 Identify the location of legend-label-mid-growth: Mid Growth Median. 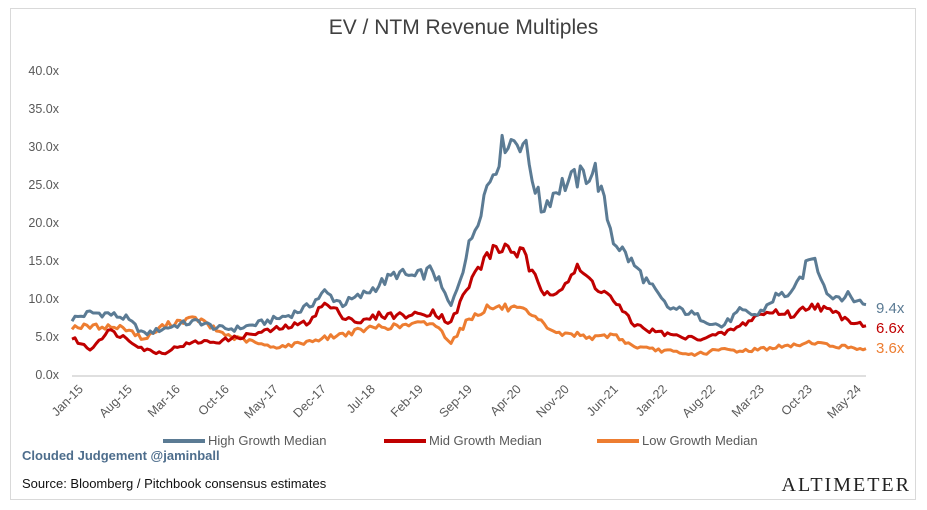
(485, 440).